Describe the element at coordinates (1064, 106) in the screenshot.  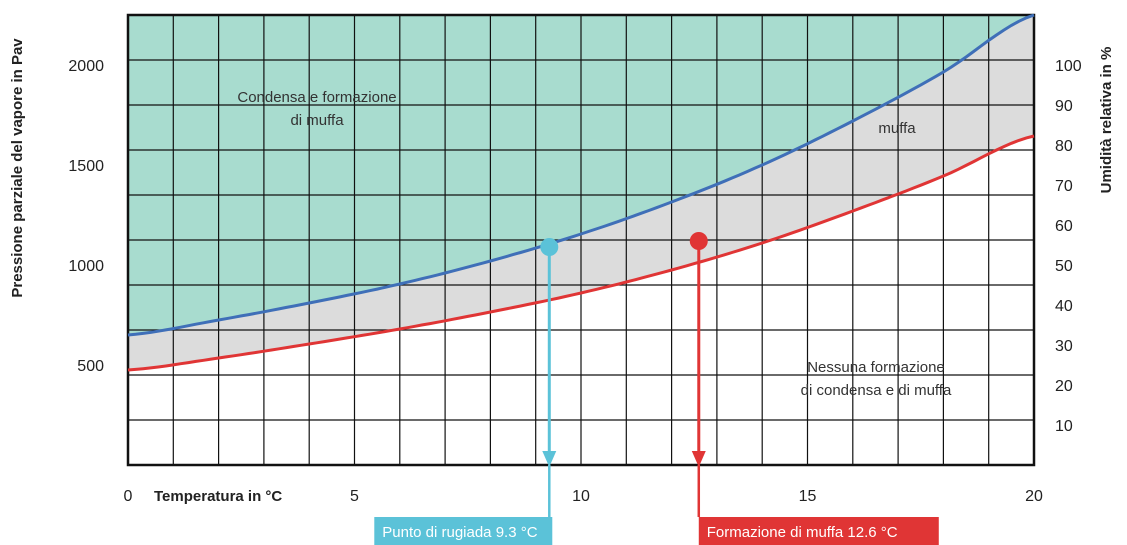
I see `y-tick-label-right: 90` at that location.